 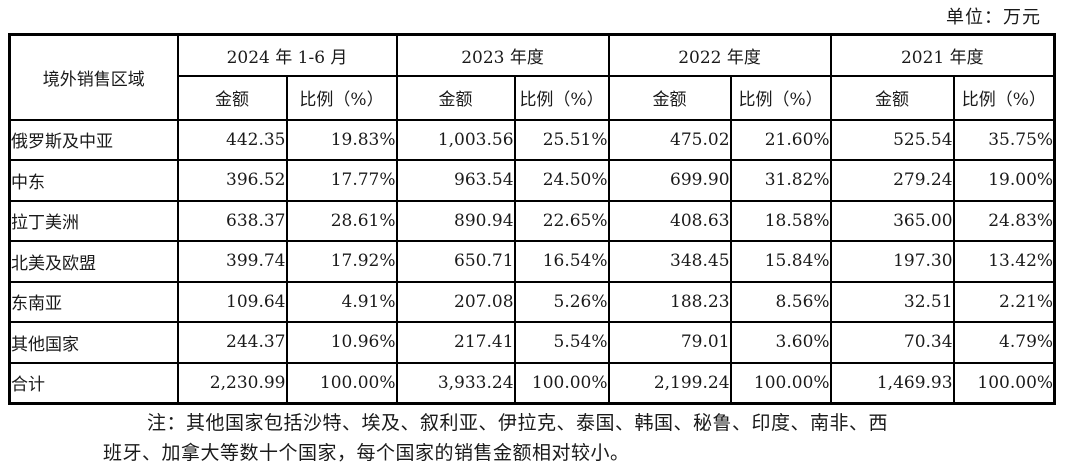 What do you see at coordinates (232, 180) in the screenshot?
I see `amount-cell-2024: 396.52` at bounding box center [232, 180].